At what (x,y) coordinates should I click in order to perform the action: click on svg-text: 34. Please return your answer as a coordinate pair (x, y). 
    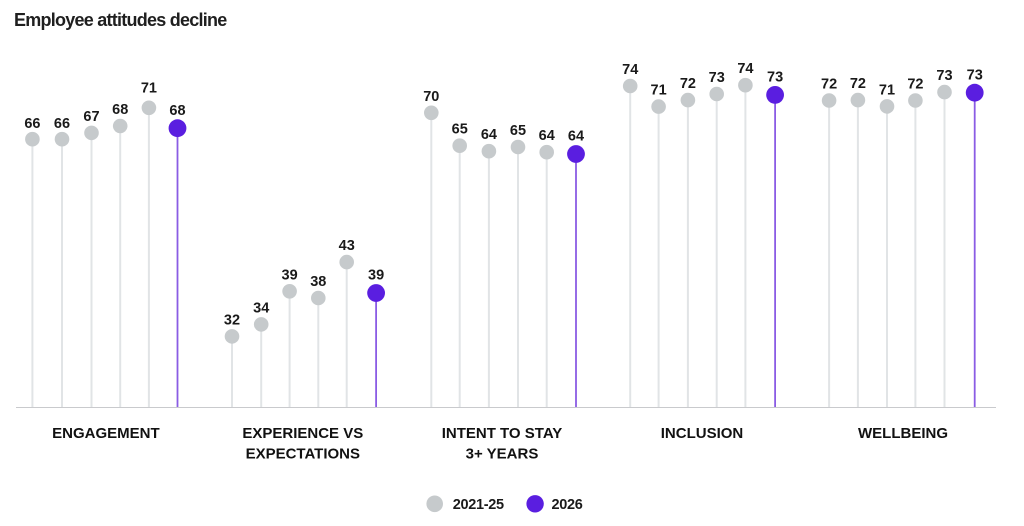
    Looking at the image, I should click on (261, 308).